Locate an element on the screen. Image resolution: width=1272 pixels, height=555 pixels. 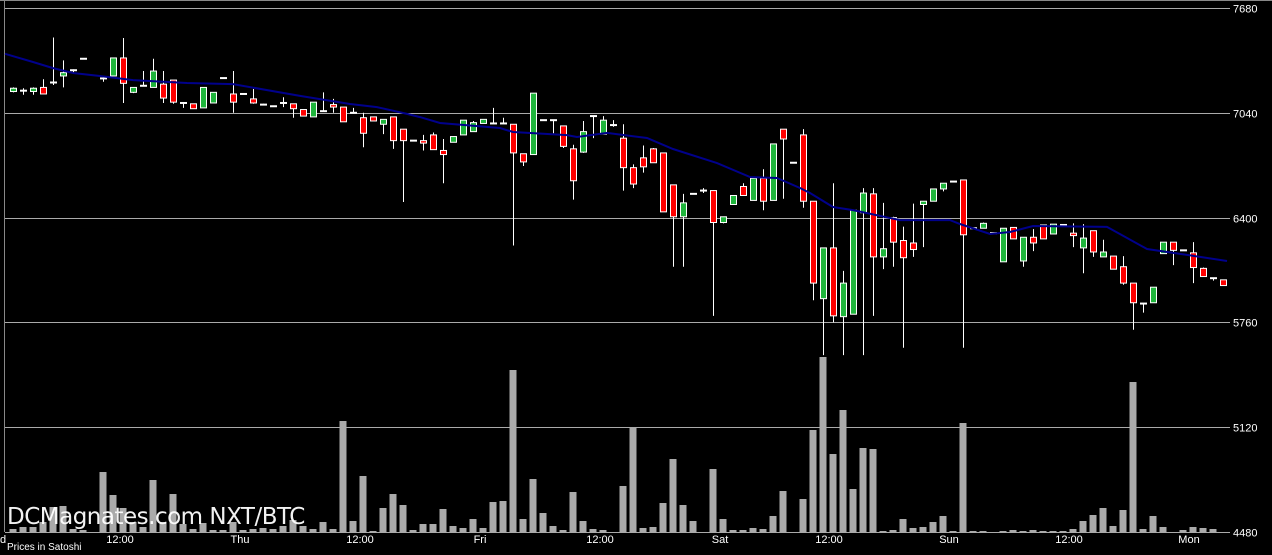
x-tick-label: 12:00 is located at coordinates (360, 540).